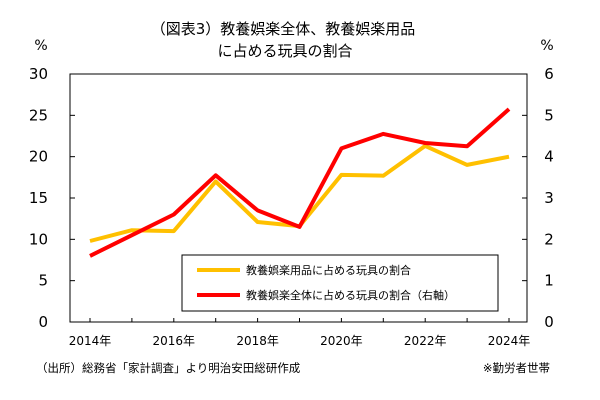  I want to click on left-tick-label: 10, so click(38, 239).